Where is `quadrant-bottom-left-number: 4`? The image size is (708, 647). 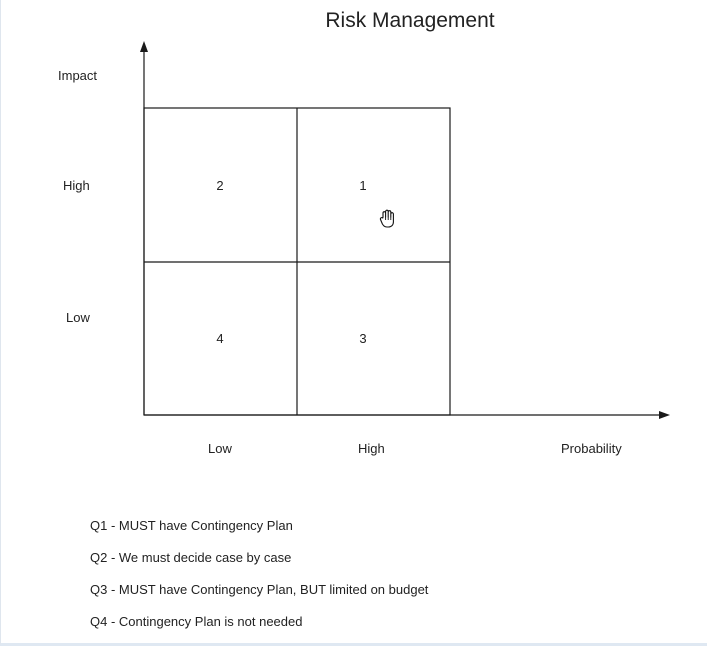
quadrant-bottom-left-number: 4 is located at coordinates (220, 338).